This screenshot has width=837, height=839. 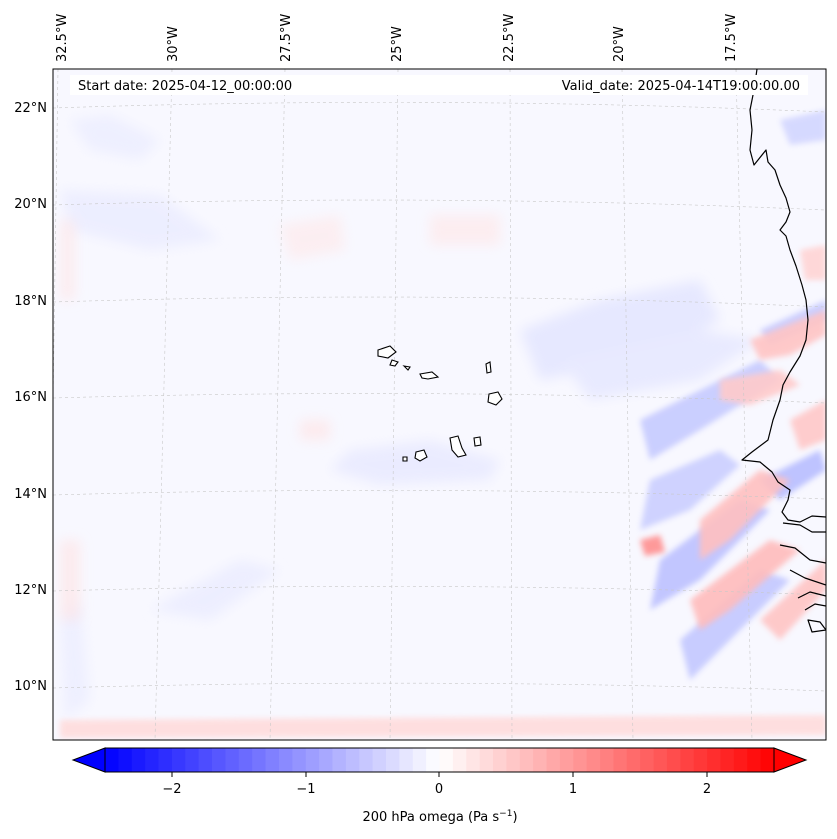 I want to click on lat-label-18n: 18°N, so click(x=30, y=301).